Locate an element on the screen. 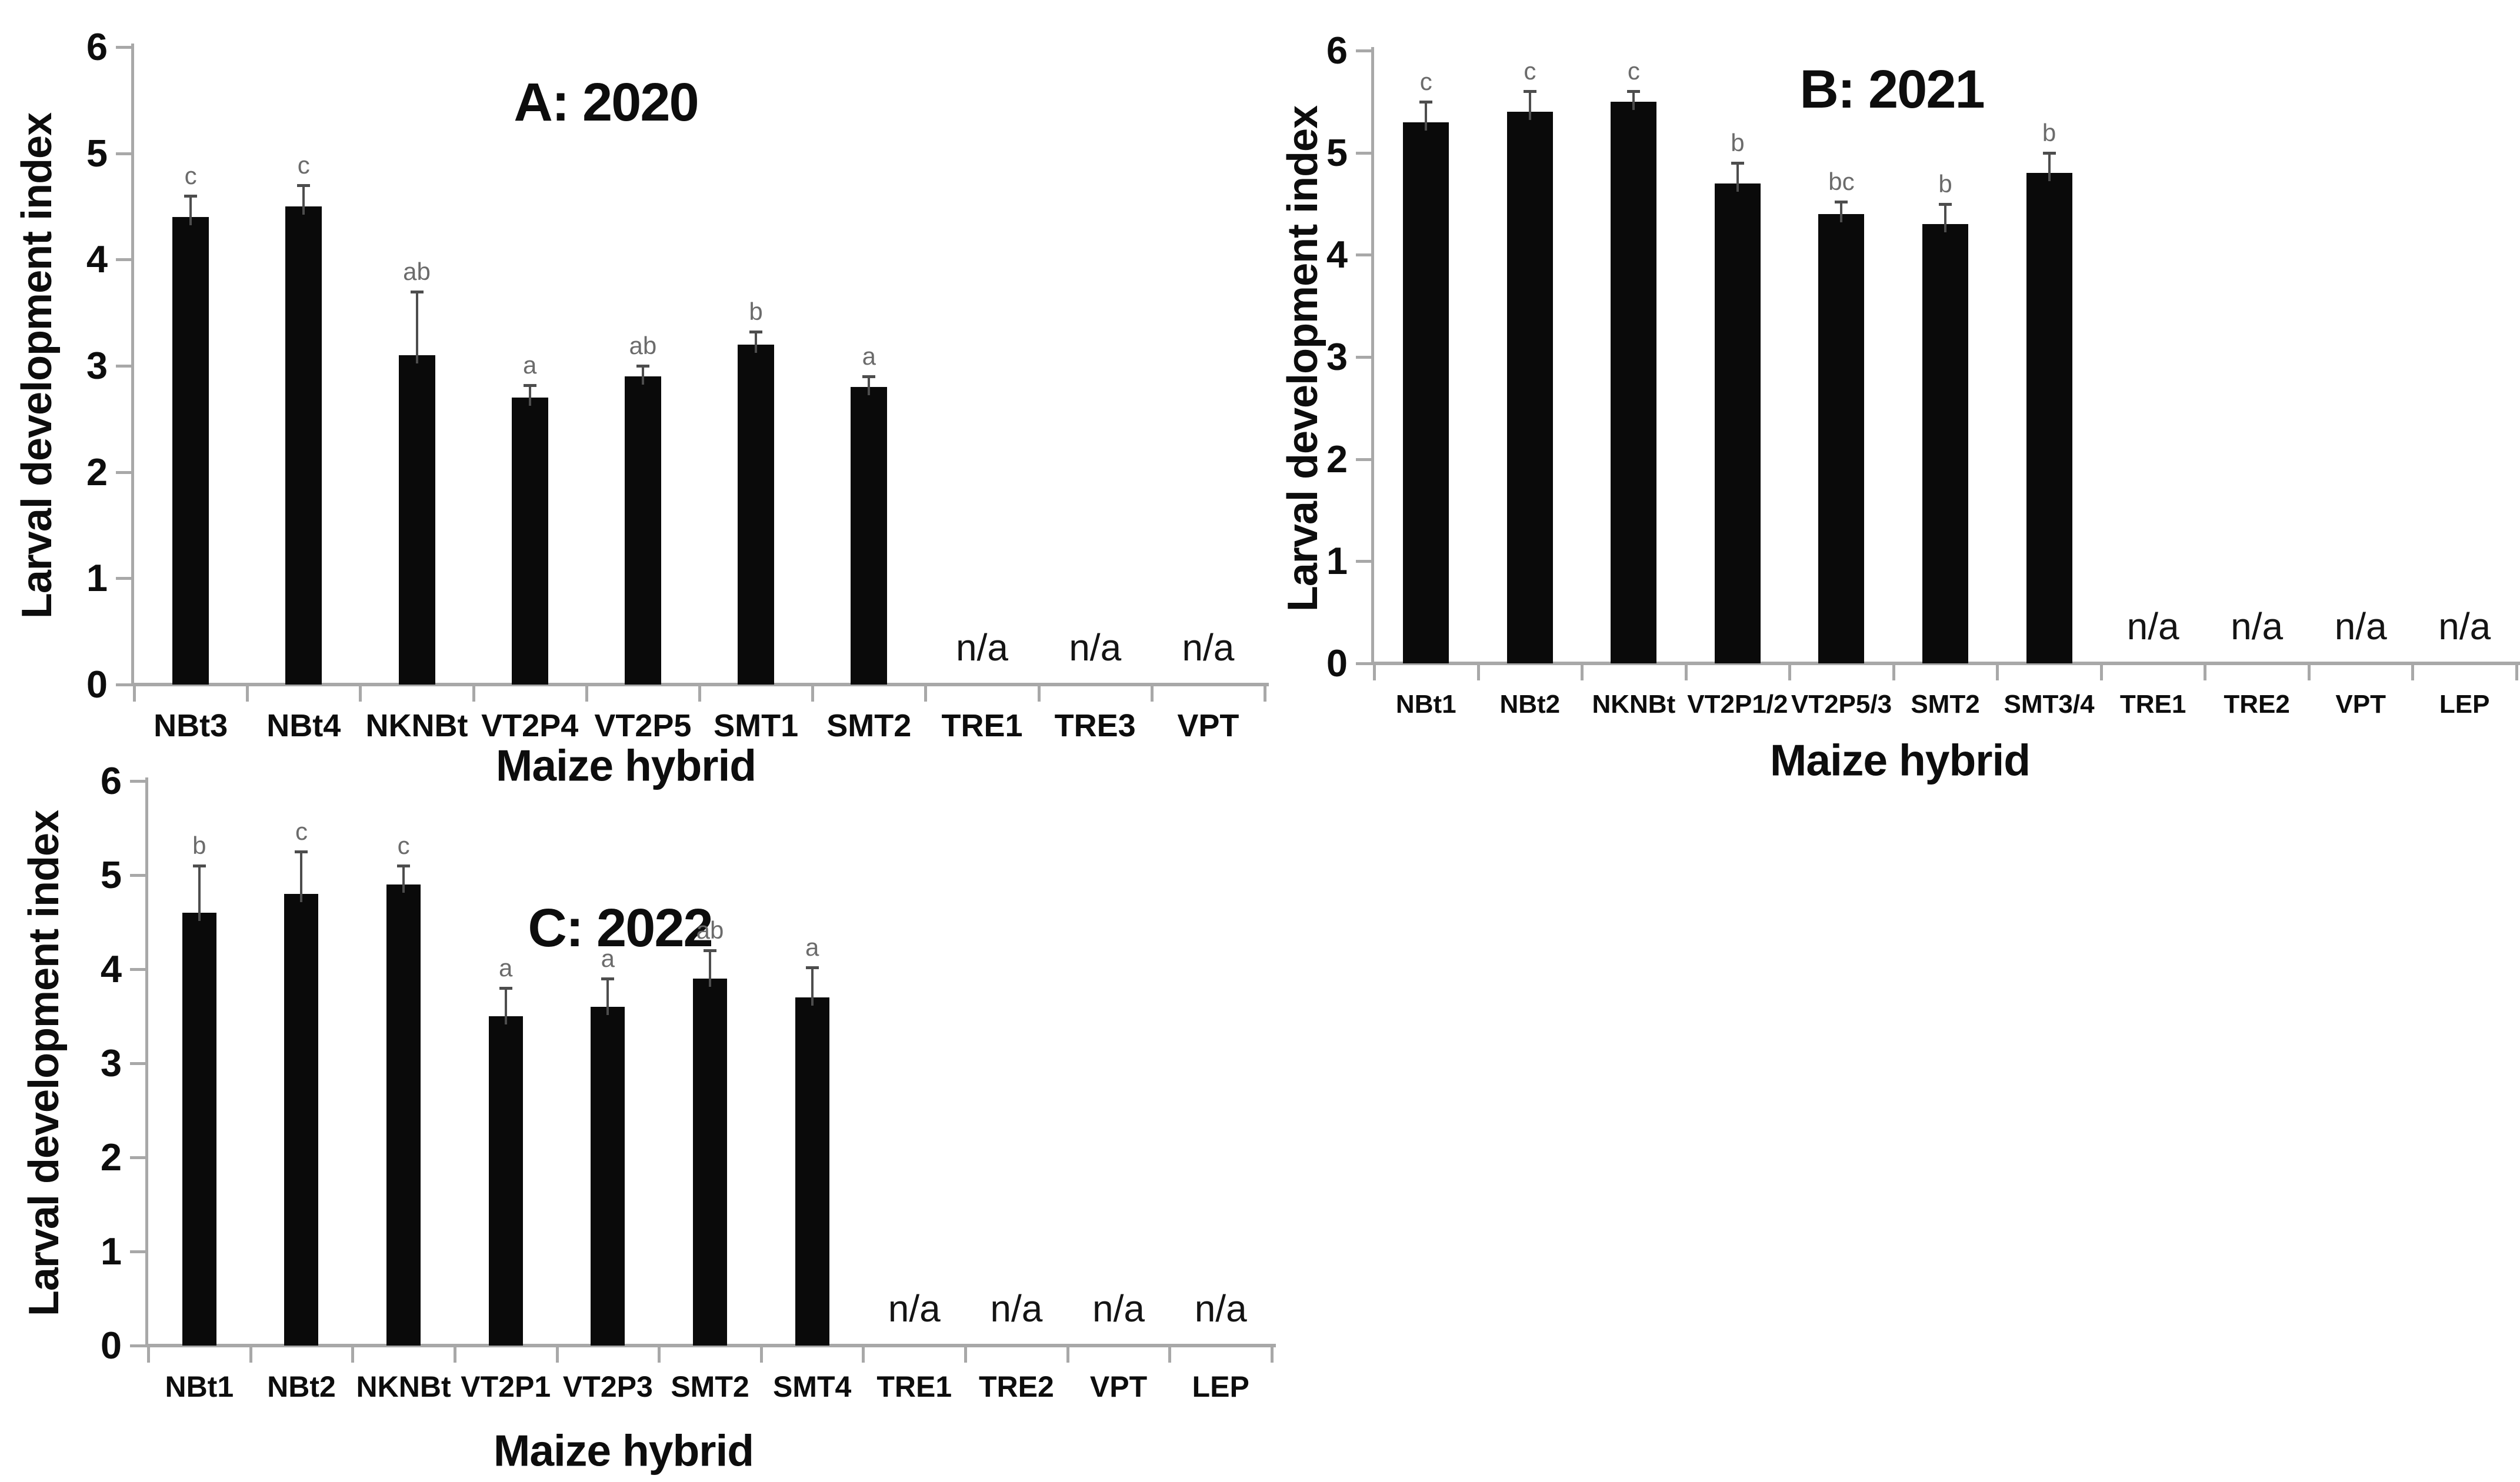  y-tick-label: 5 is located at coordinates (97, 153).